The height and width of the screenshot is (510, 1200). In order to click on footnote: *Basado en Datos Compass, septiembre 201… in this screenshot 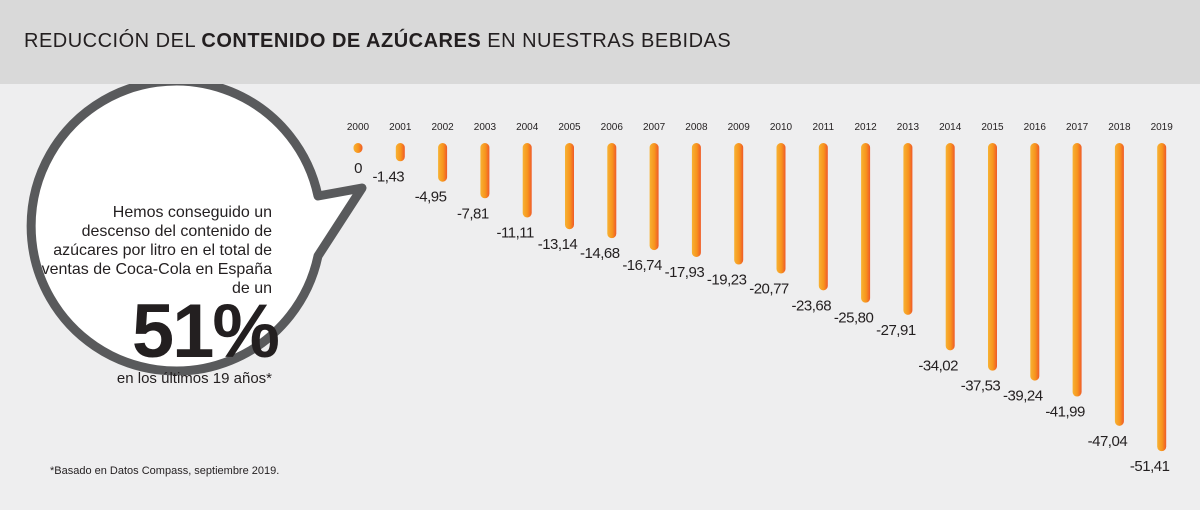, I will do `click(165, 471)`.